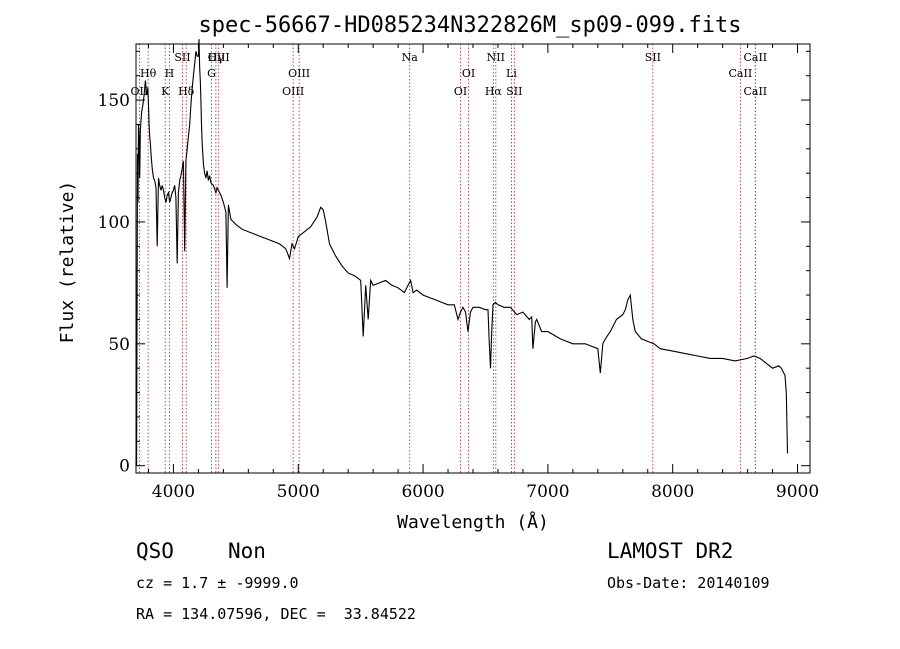  What do you see at coordinates (473, 522) in the screenshot?
I see `x-axis-title: Wavelength (Å)` at bounding box center [473, 522].